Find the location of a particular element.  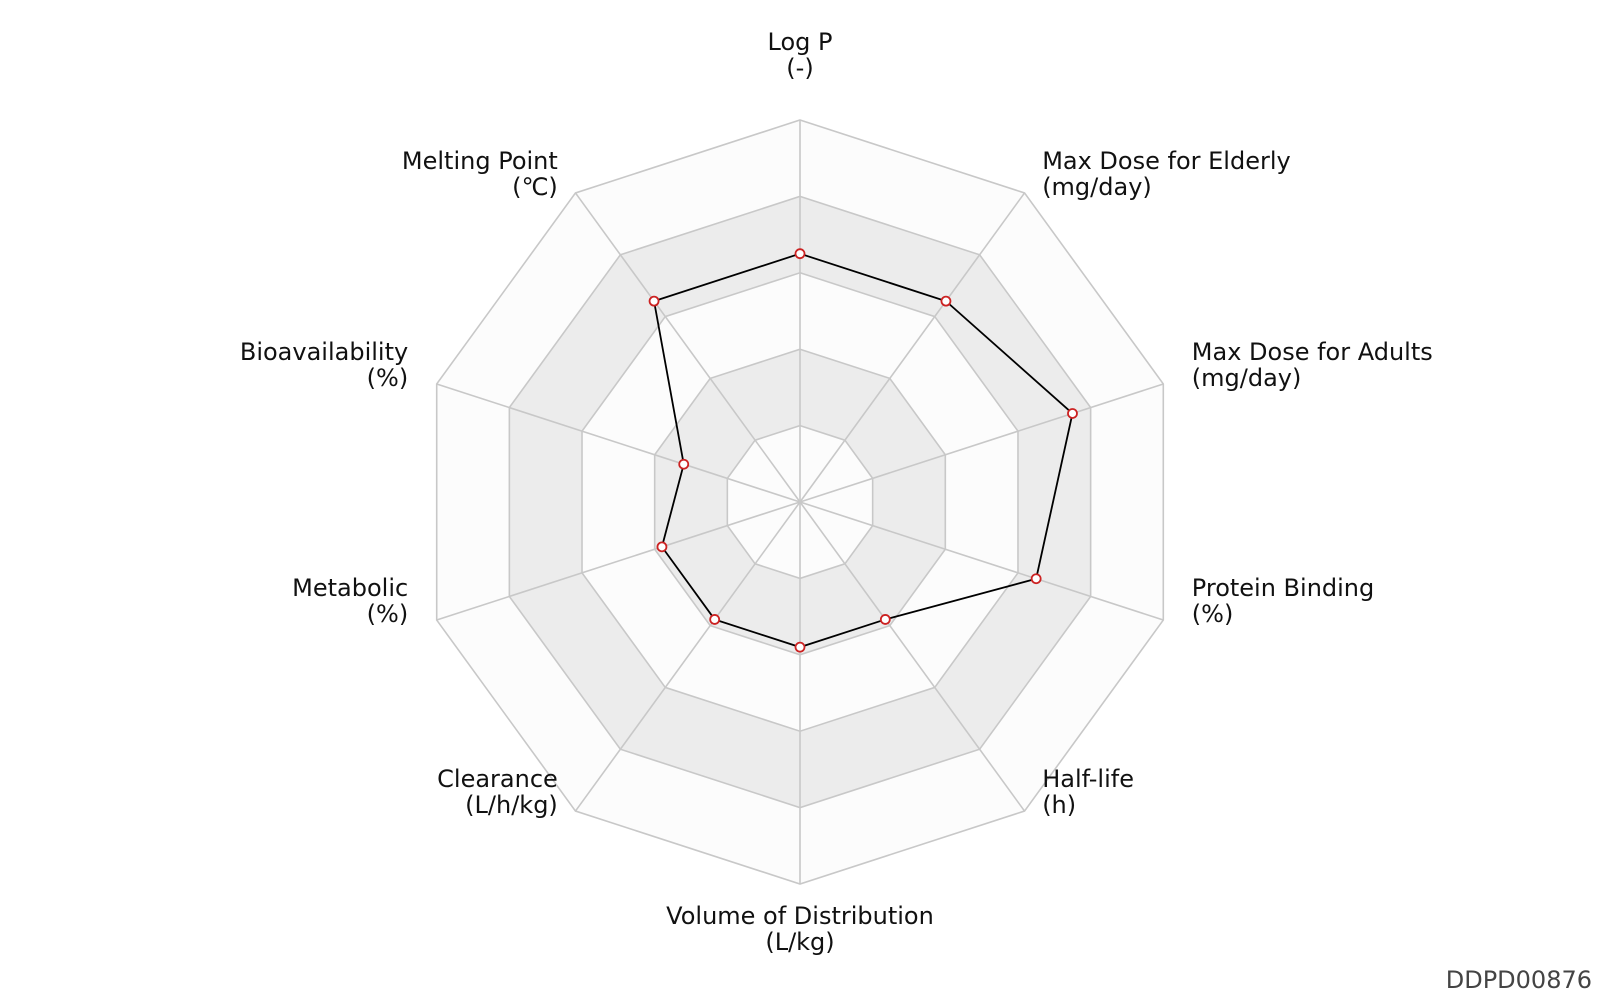

radar-series is located at coordinates (863, 450).